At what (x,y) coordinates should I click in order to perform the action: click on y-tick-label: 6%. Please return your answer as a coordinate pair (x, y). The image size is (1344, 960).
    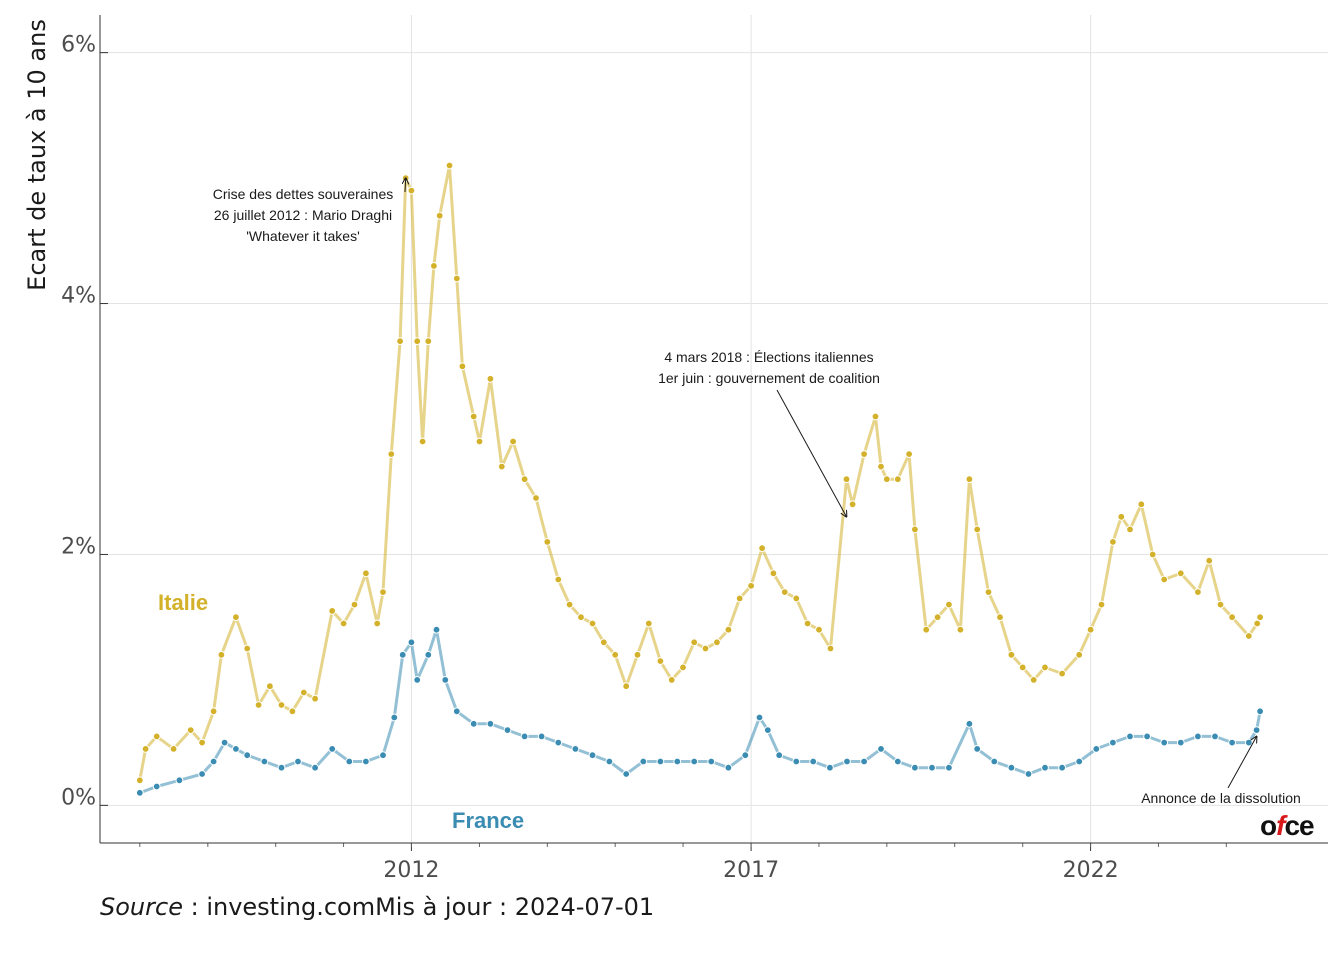
    Looking at the image, I should click on (78, 45).